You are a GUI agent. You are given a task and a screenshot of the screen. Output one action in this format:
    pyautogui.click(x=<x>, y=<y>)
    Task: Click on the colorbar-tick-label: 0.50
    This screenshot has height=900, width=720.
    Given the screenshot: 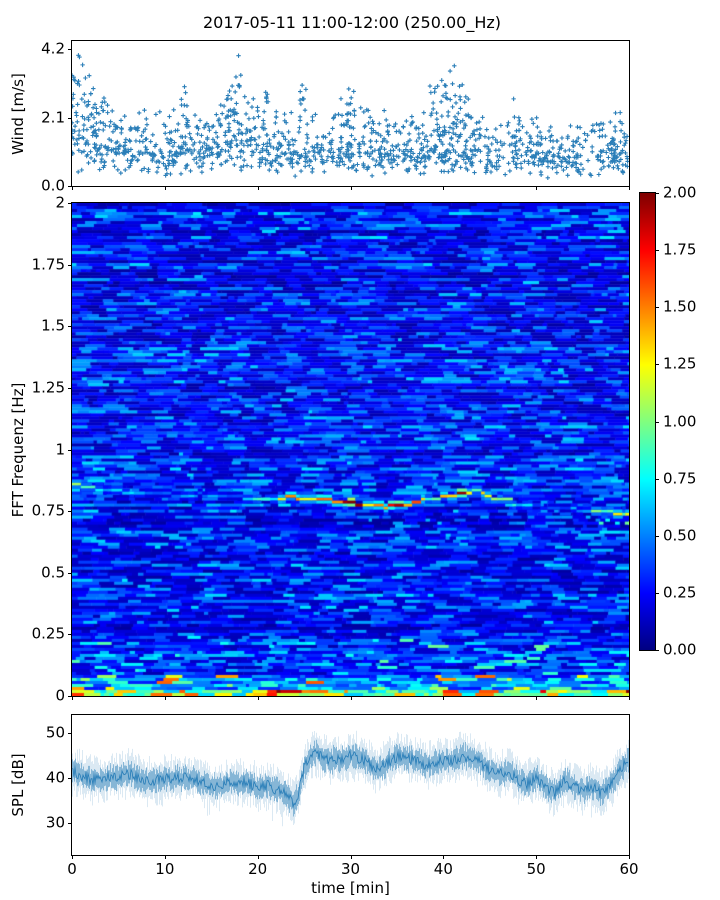 What is the action you would take?
    pyautogui.click(x=680, y=535)
    